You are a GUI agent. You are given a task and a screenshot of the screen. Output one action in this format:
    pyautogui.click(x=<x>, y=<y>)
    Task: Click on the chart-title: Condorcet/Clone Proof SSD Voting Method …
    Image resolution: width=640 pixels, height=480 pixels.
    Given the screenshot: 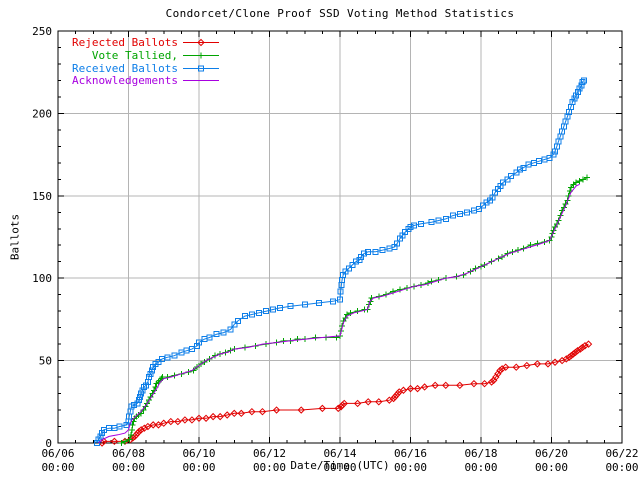 What is the action you would take?
    pyautogui.click(x=340, y=13)
    